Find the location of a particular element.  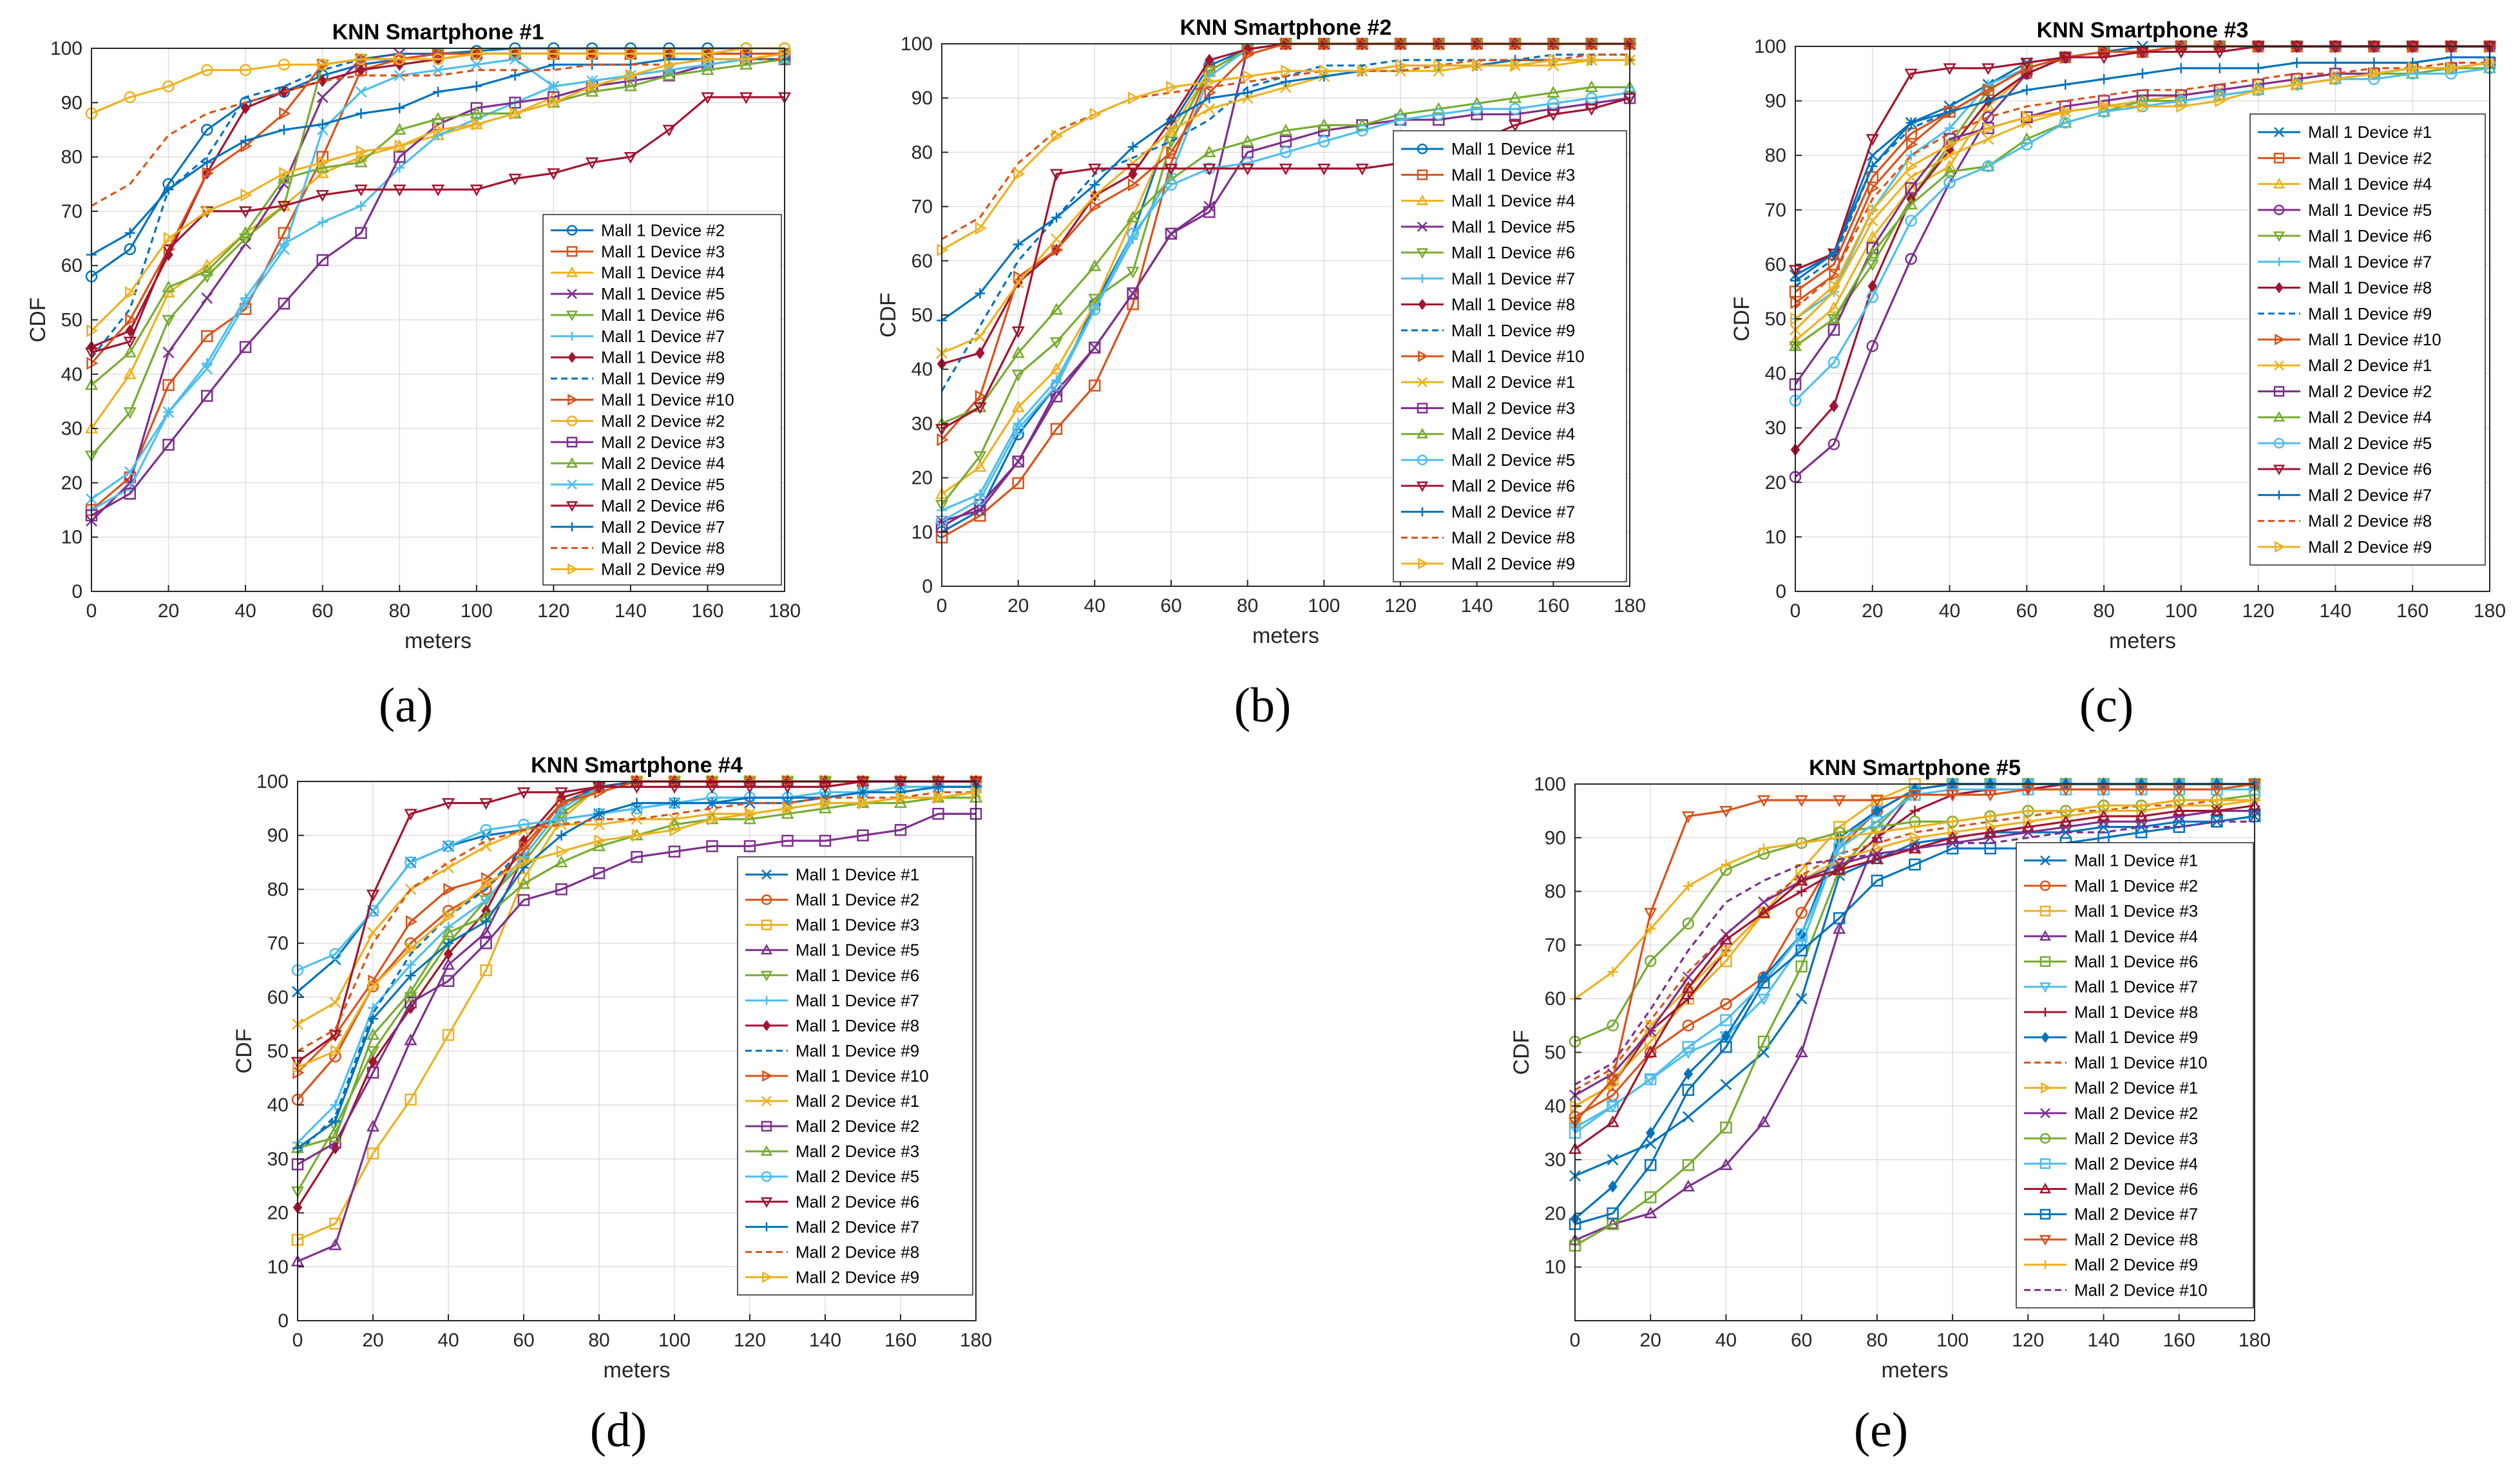

legend-item: Mall 2 Device #6 is located at coordinates (2345, 469).